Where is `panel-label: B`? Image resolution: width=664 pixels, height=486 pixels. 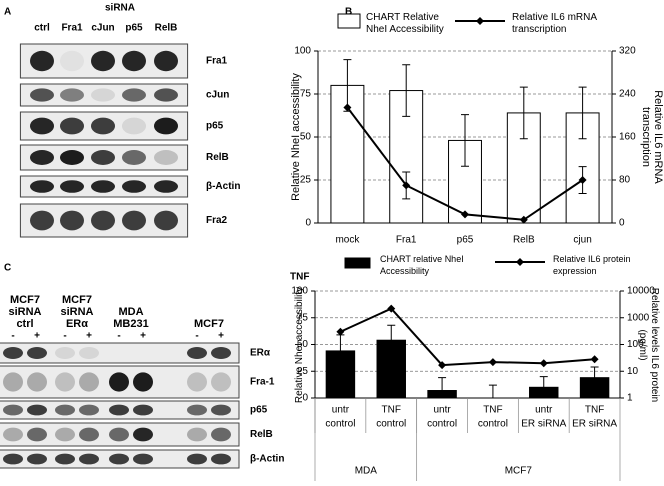
panel-label: B is located at coordinates (348, 12).